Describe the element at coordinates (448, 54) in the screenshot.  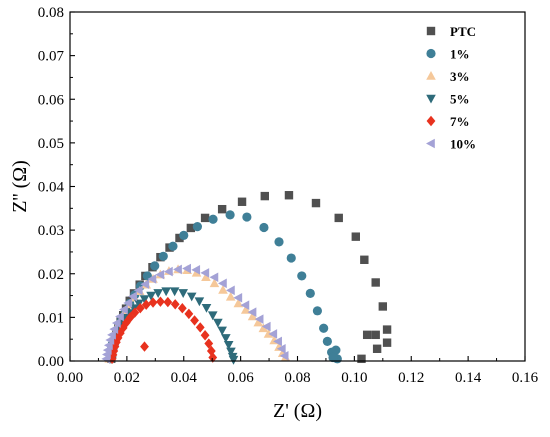
I see `legend-item: 1%` at that location.